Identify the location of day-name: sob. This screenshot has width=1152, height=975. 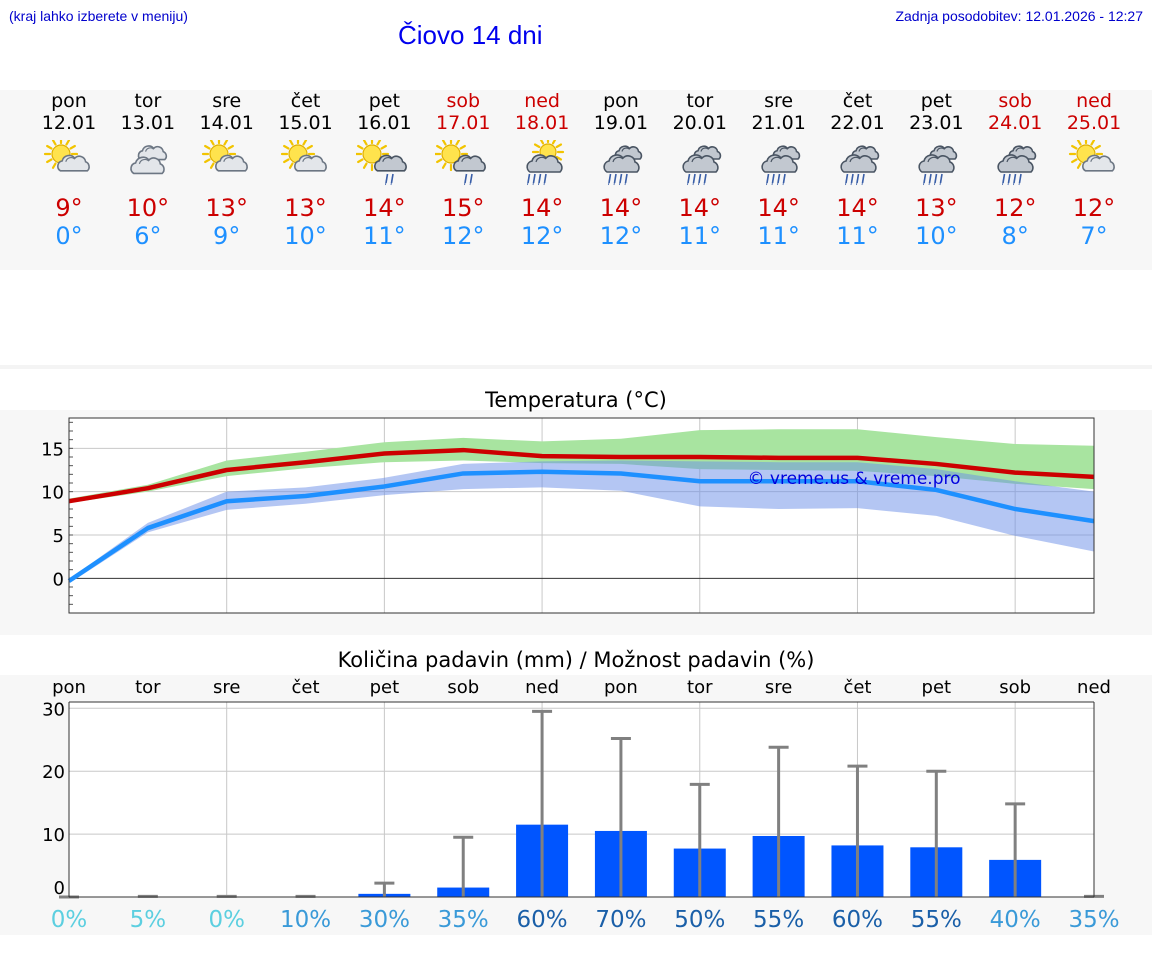
(463, 101).